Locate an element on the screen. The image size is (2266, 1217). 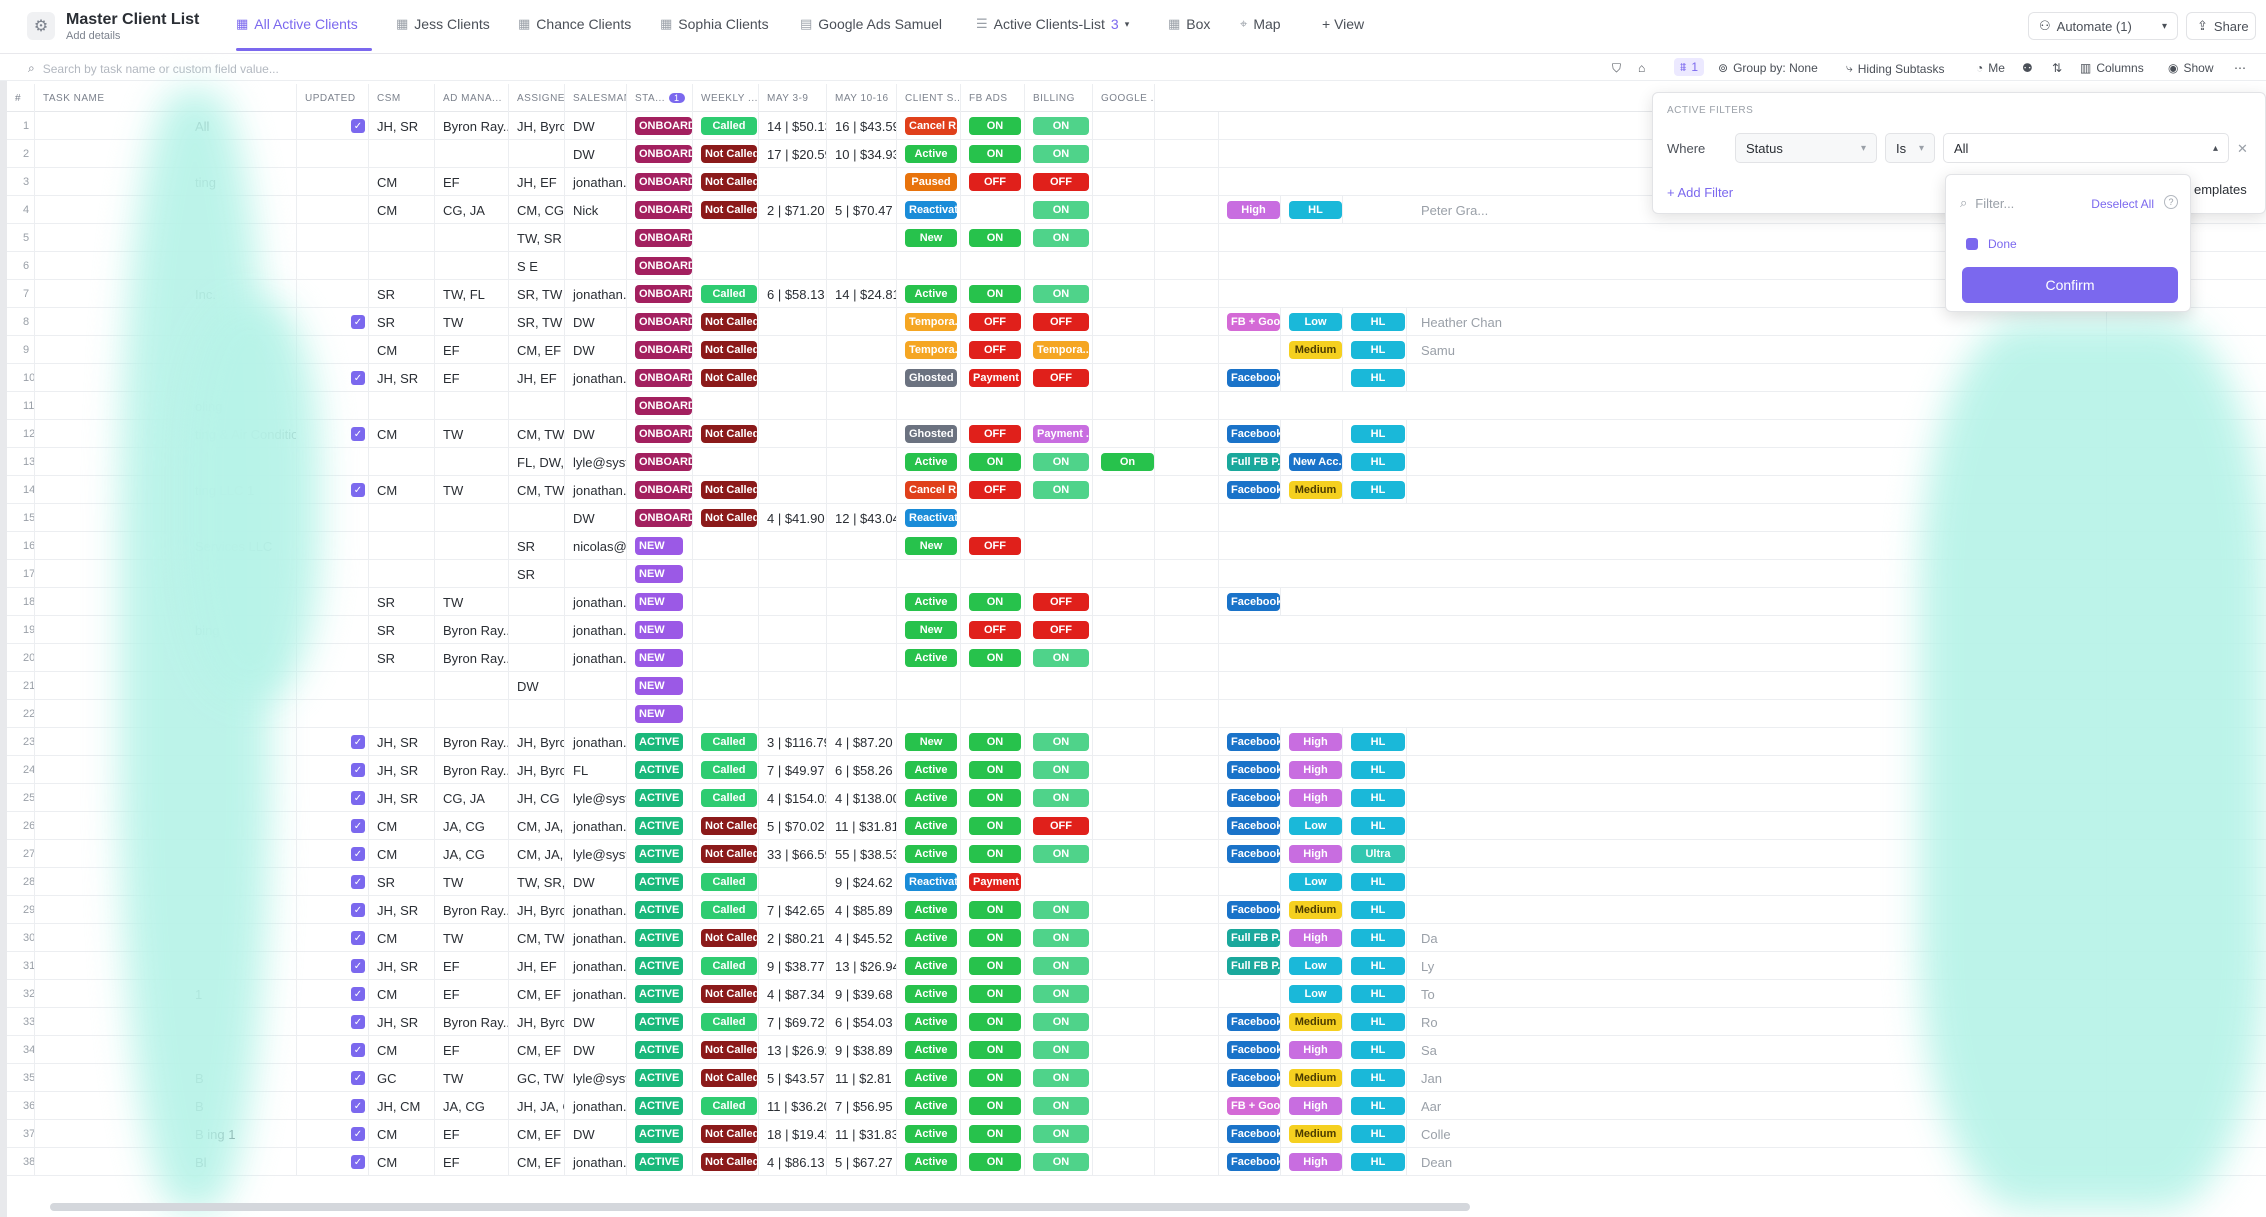
billing-cell: ON is located at coordinates (1059, 1022).